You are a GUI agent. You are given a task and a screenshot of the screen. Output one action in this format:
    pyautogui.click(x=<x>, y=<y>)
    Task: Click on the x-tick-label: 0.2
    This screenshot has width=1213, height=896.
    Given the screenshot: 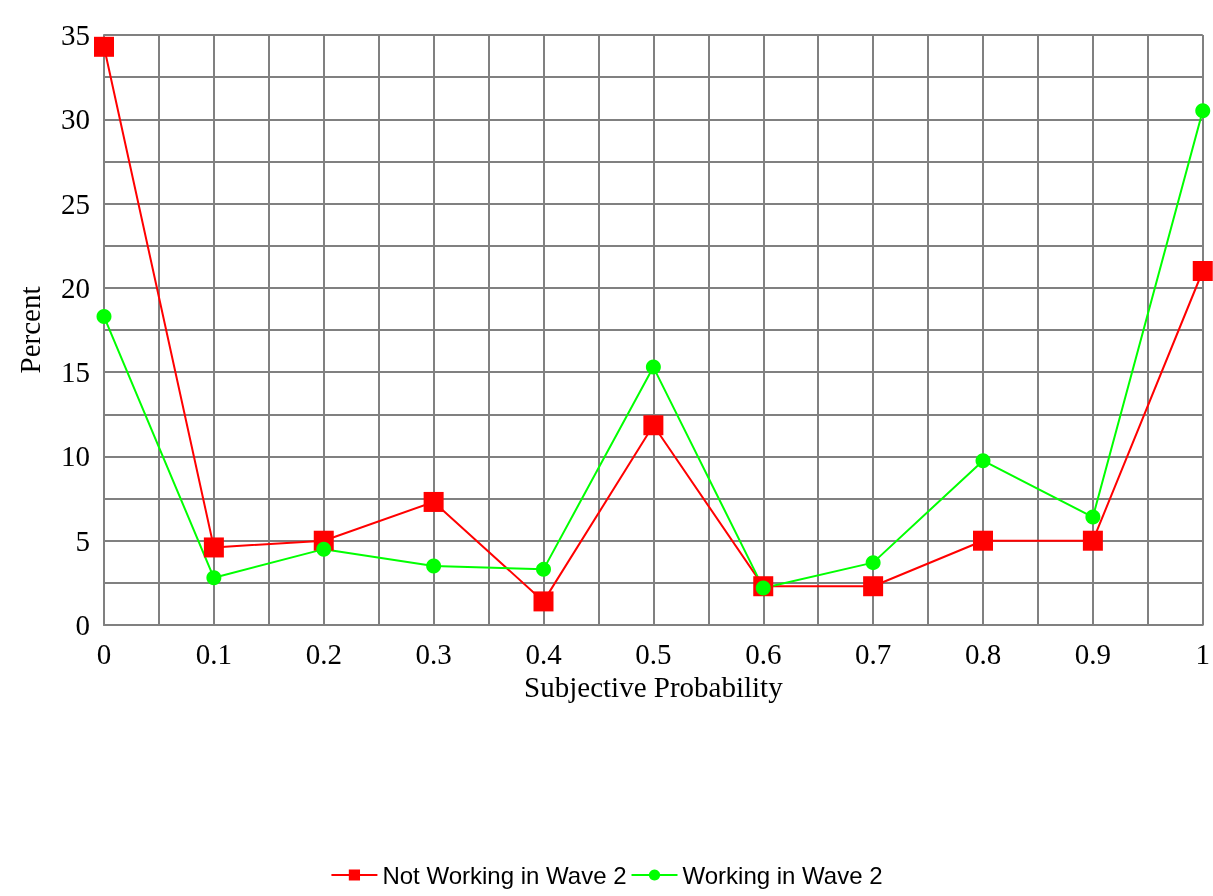 What is the action you would take?
    pyautogui.click(x=323, y=653)
    